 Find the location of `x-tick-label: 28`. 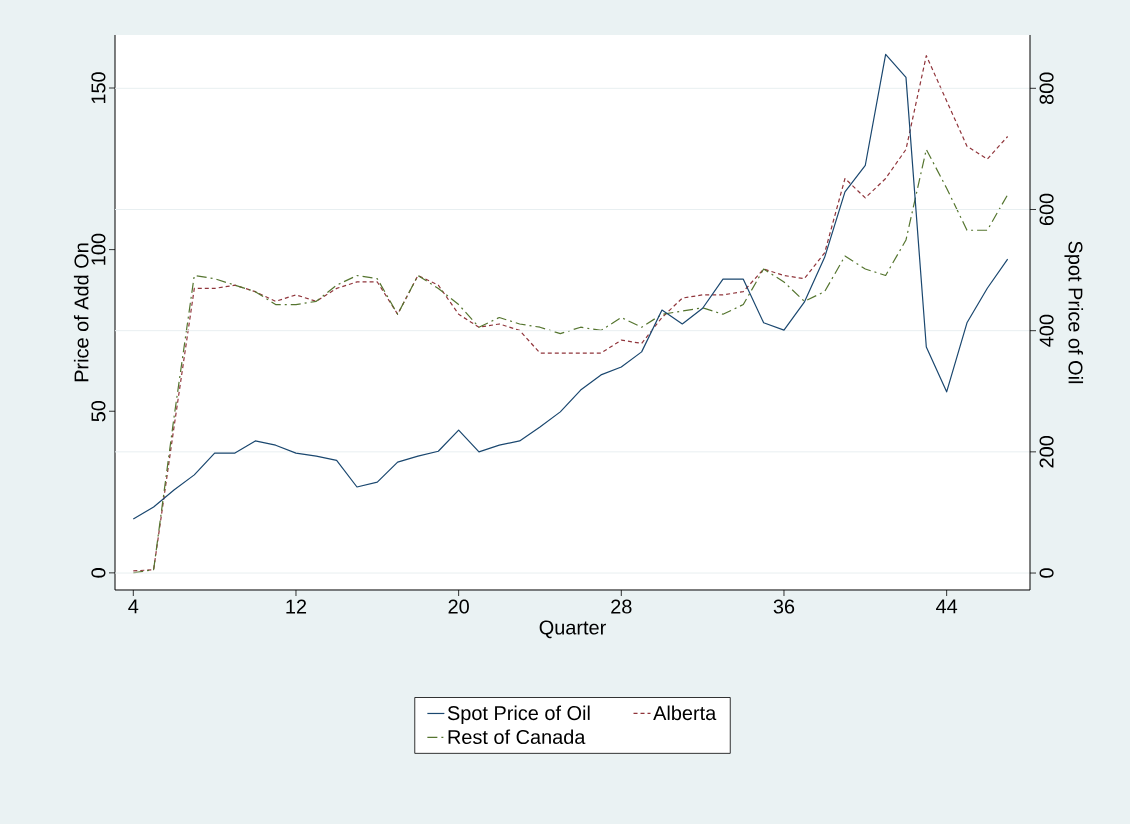

x-tick-label: 28 is located at coordinates (621, 606).